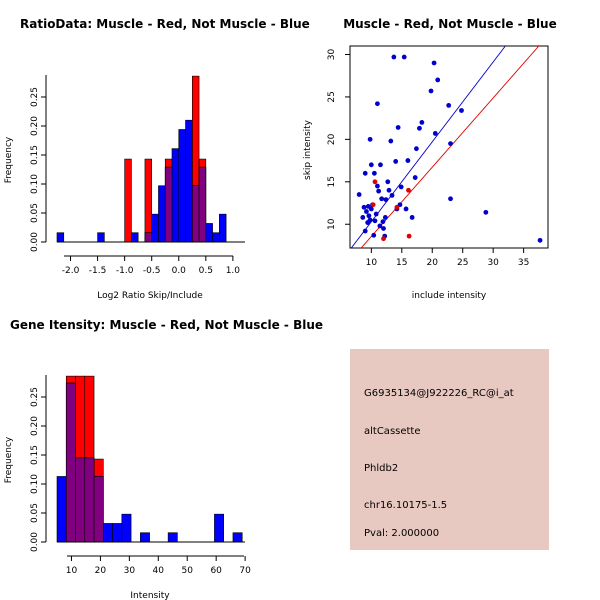 This screenshot has height=600, width=600. Describe the element at coordinates (149, 459) in the screenshot. I see `intensity-bars` at that location.